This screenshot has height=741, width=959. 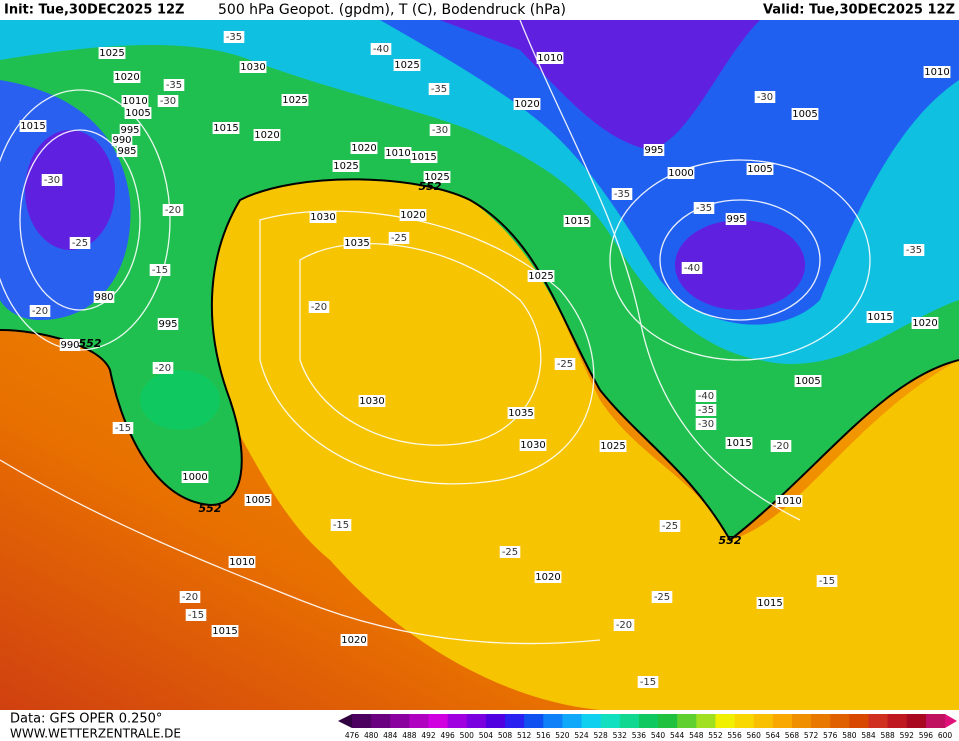 I want to click on isobar-label: 1025, so click(x=406, y=65).